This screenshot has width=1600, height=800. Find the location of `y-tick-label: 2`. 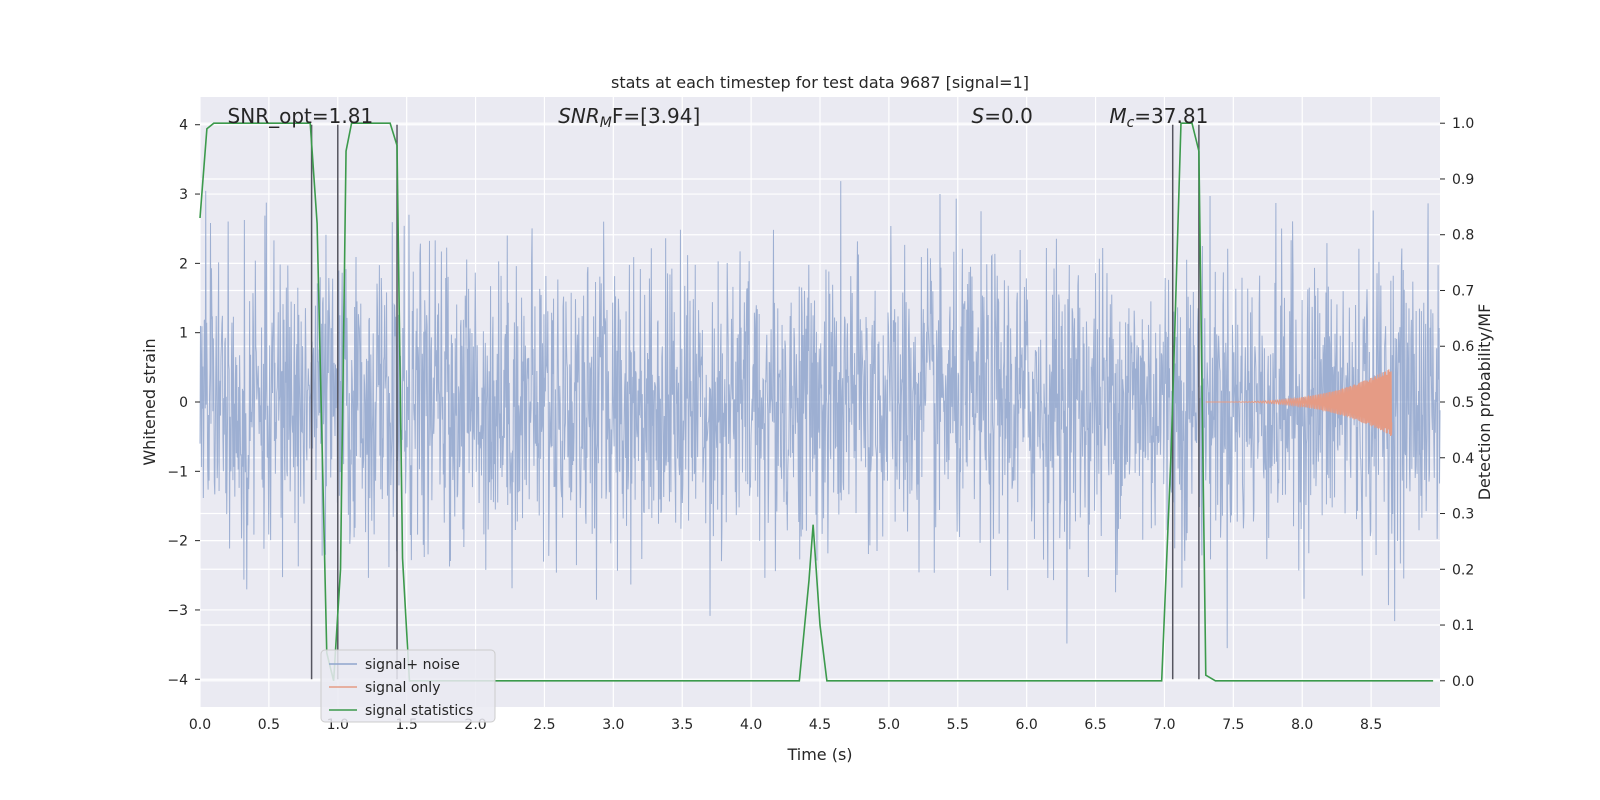

y-tick-label: 2 is located at coordinates (183, 264).